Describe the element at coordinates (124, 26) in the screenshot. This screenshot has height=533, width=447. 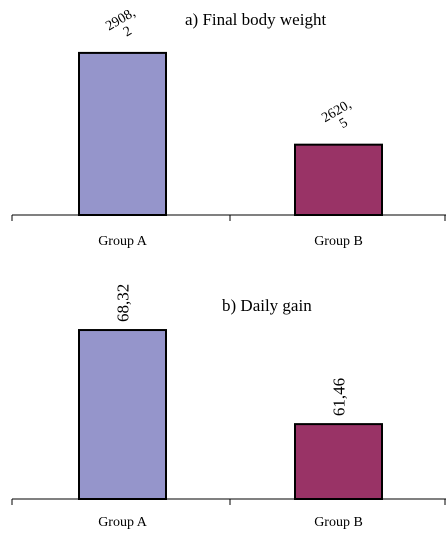
I see `value-label: 2908,2` at that location.